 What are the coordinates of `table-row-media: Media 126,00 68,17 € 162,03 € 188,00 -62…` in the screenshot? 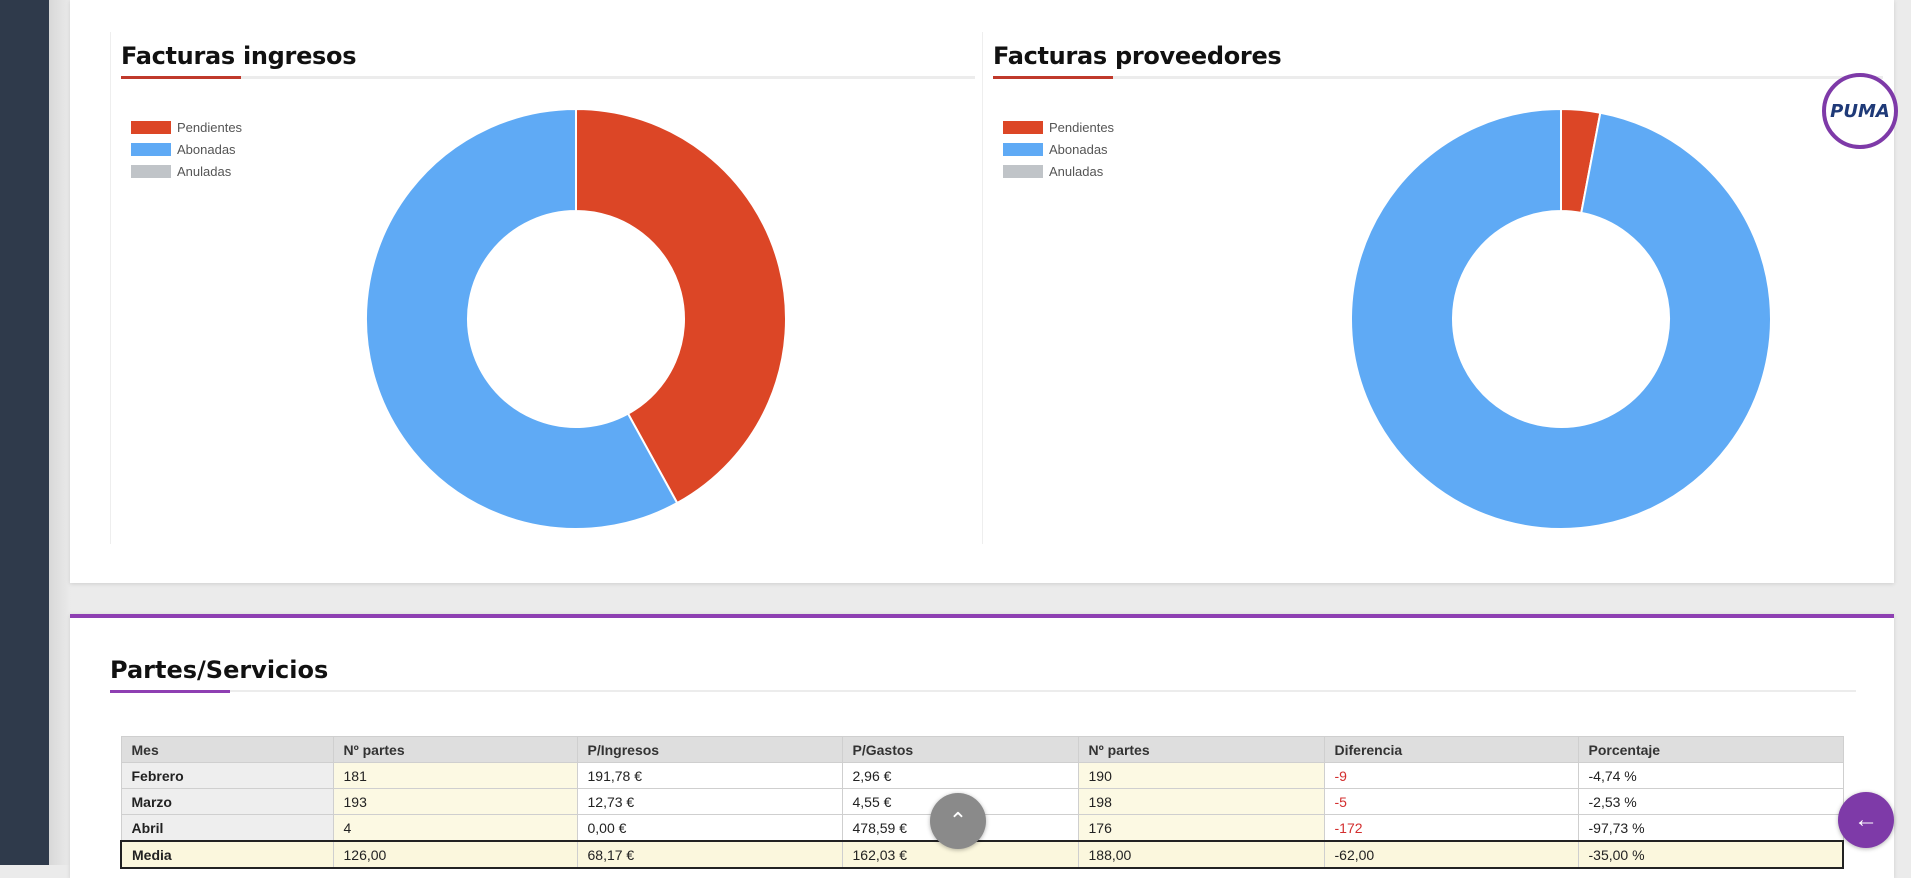 It's located at (982, 854).